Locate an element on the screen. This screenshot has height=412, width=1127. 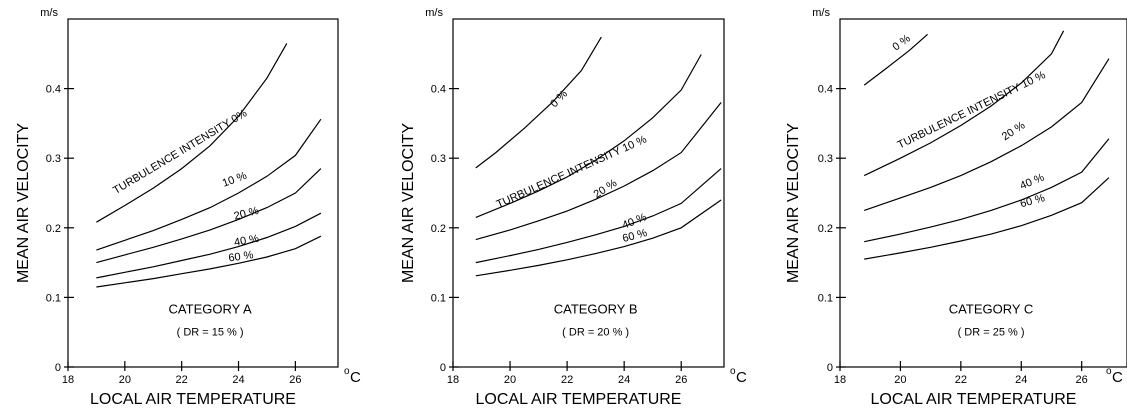
category-label: CATEGORY A is located at coordinates (210, 308).